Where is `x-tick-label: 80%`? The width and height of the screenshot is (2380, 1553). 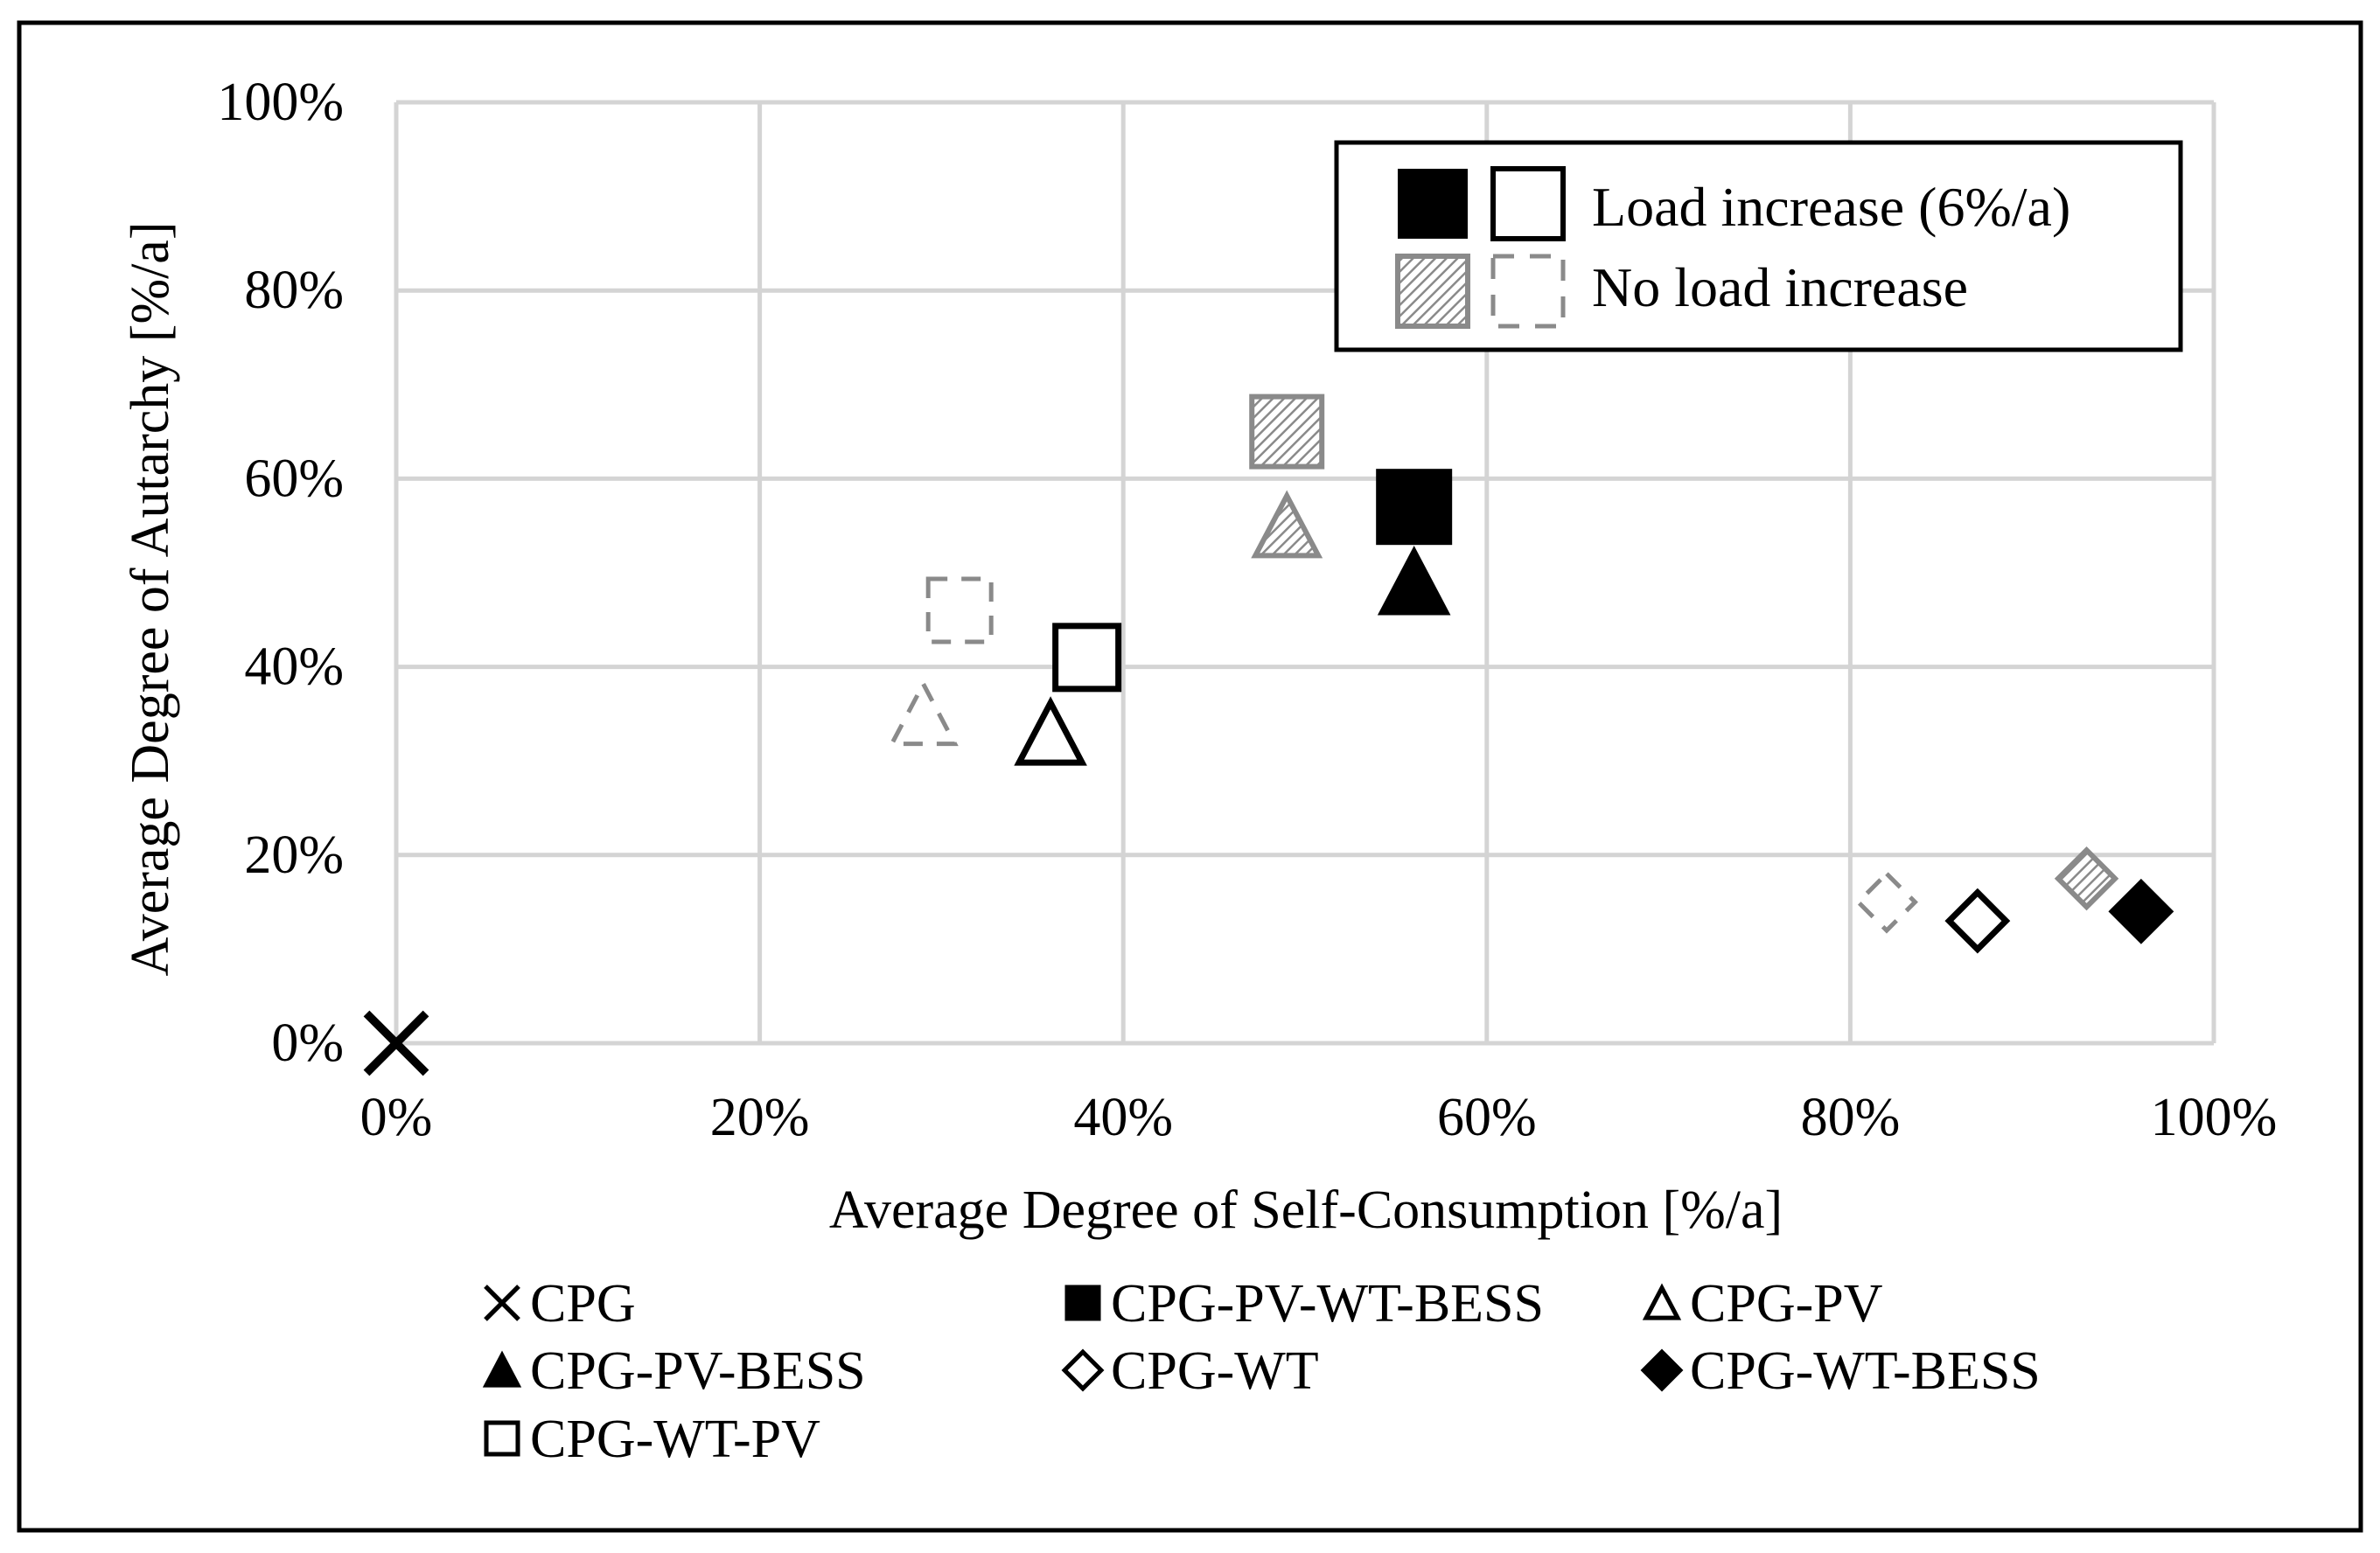
x-tick-label: 80% is located at coordinates (1851, 1117).